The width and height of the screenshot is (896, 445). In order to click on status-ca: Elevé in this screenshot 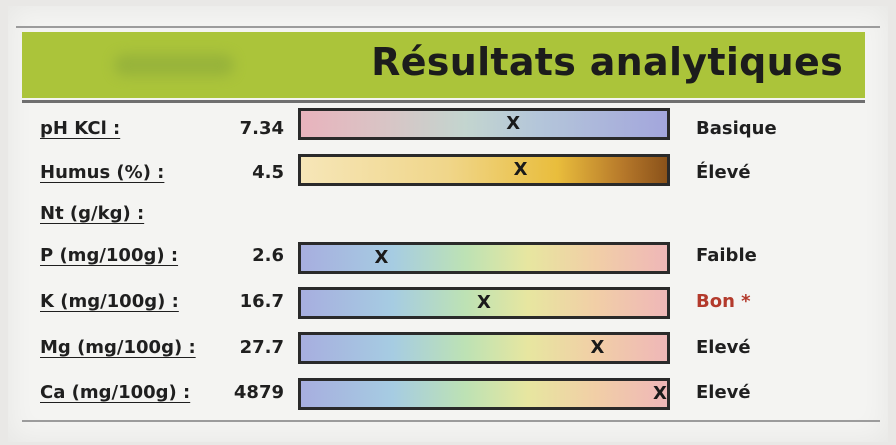, I will do `click(723, 392)`.